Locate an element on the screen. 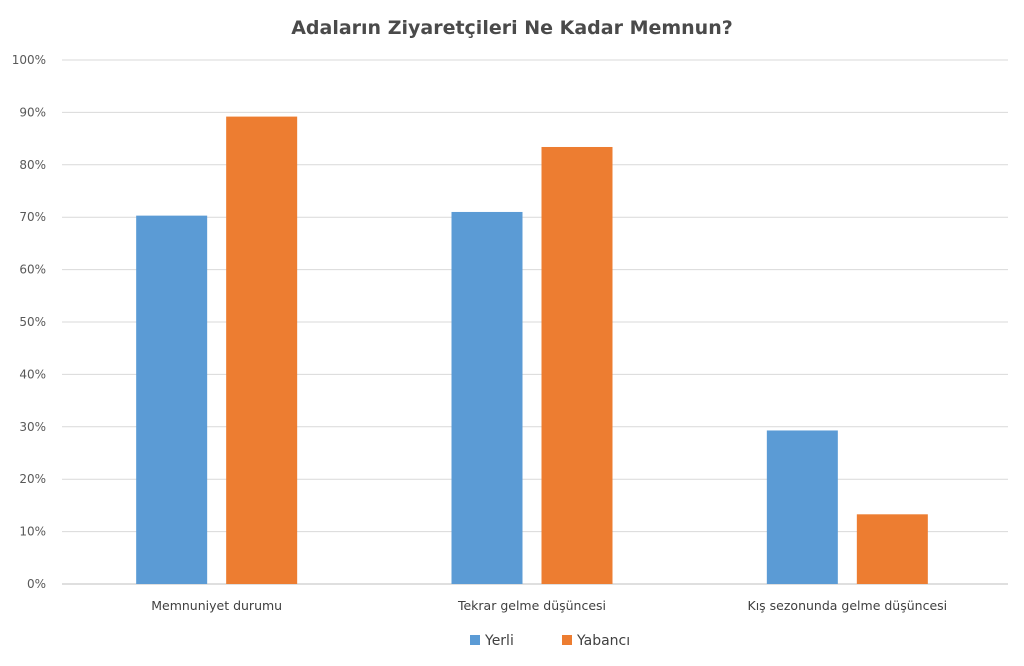 This screenshot has height=666, width=1024. y-tick-label: 100% is located at coordinates (29, 60).